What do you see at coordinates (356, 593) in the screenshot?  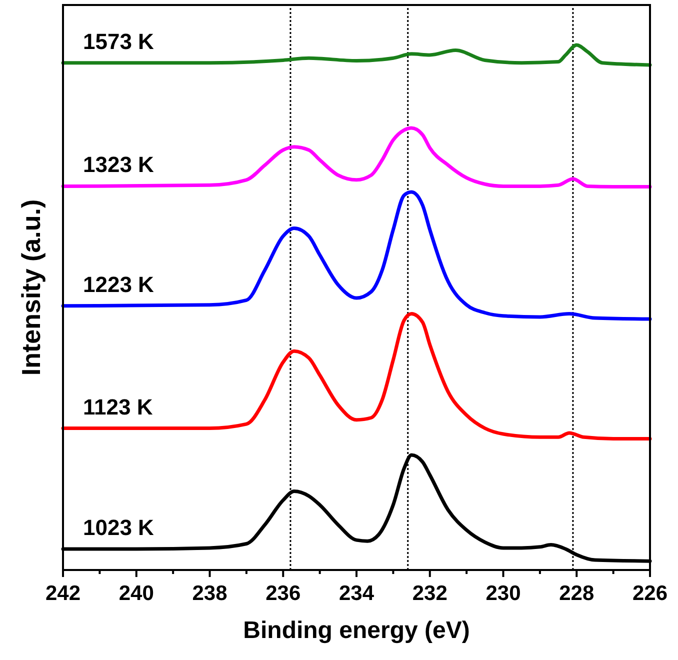 I see `x-tick-label: 234` at bounding box center [356, 593].